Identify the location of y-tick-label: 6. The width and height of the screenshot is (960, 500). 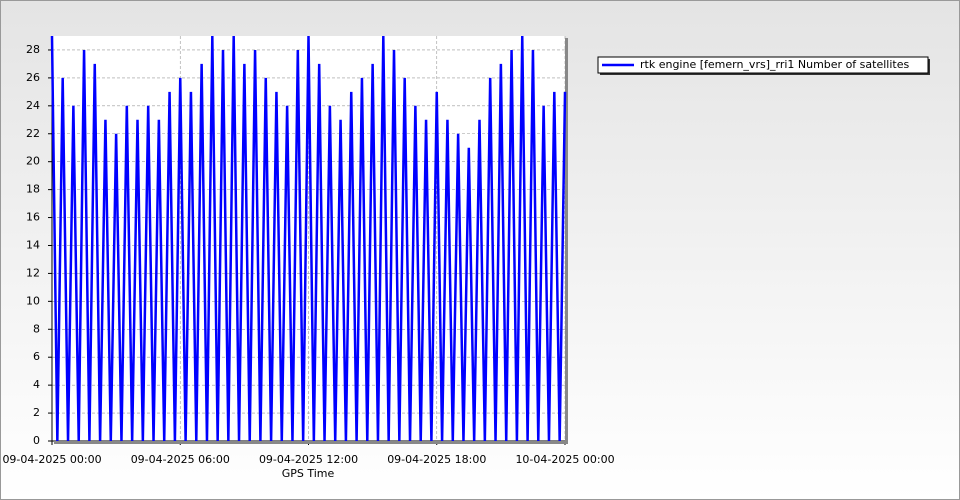
(36, 356).